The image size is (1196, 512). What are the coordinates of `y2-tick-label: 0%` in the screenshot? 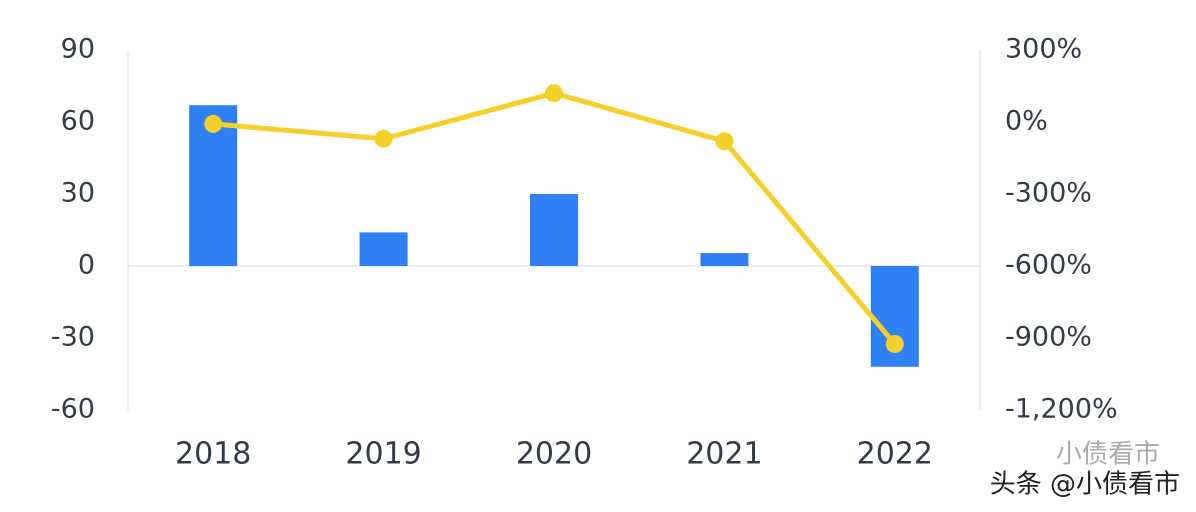 It's located at (1026, 121).